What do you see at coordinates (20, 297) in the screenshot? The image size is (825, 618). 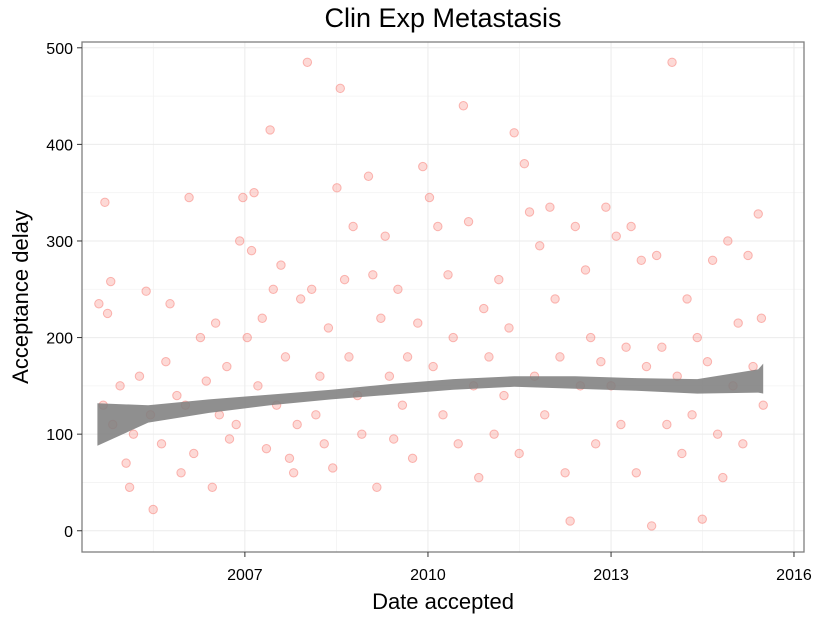 I see `y-axis-title: Acceptance delay` at bounding box center [20, 297].